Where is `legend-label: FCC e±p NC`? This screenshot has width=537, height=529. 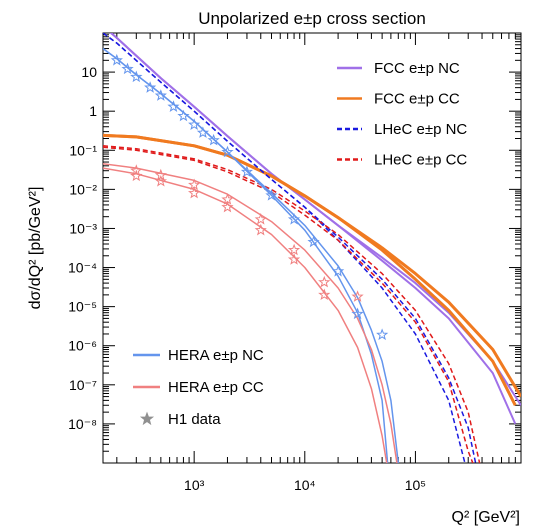 legend-label: FCC e±p NC is located at coordinates (417, 68).